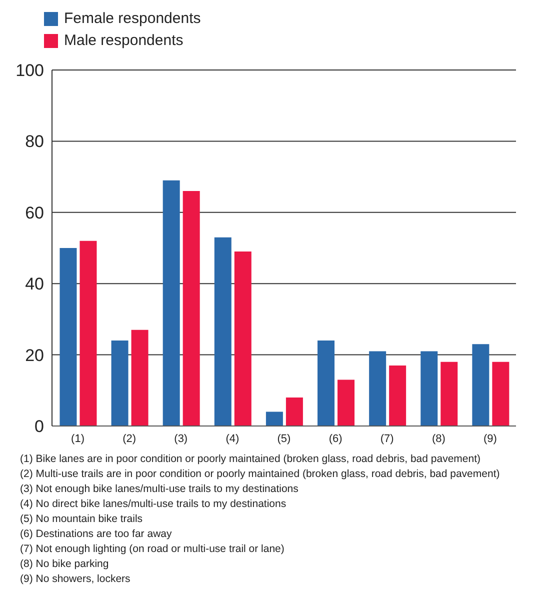 This screenshot has width=542, height=599. I want to click on text: (8) No bike parking, so click(65, 564).